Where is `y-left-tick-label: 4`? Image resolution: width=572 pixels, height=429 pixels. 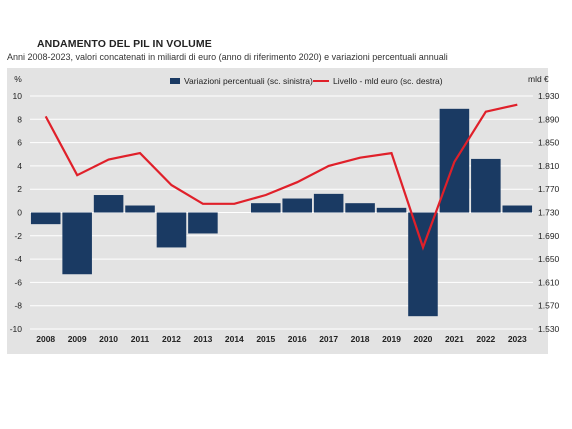
y-left-tick-label: 4 is located at coordinates (19, 166).